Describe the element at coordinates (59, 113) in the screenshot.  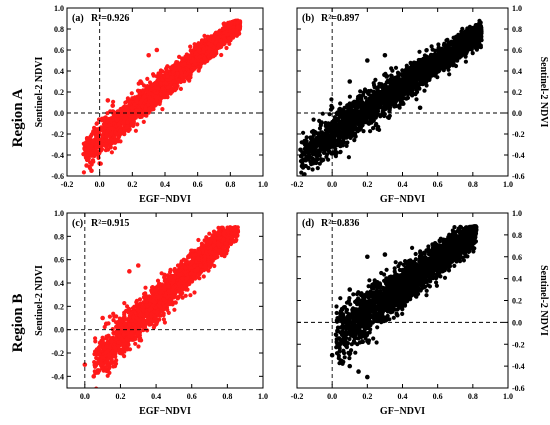
I see `y-tick-label: 0.0` at that location.